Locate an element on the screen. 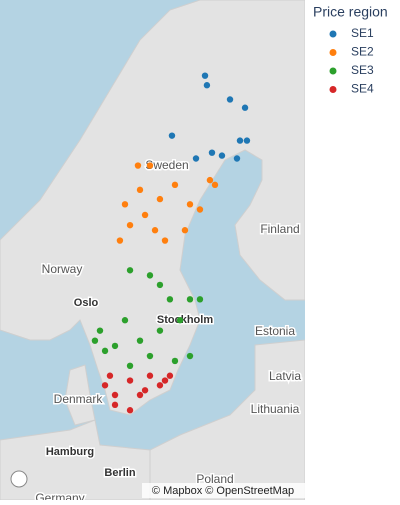  legend-label: SE2 is located at coordinates (362, 52).